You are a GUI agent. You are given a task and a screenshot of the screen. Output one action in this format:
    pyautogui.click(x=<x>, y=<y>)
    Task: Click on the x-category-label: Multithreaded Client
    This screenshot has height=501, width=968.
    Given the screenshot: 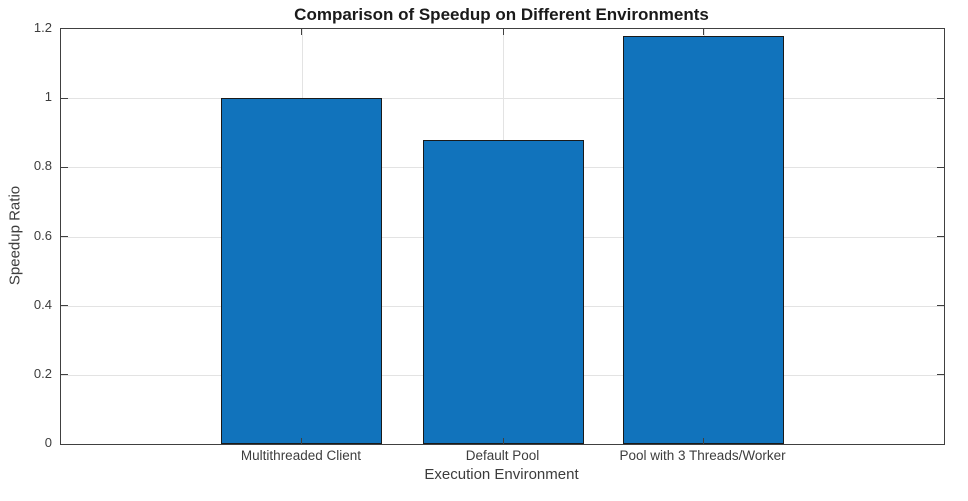 What is the action you would take?
    pyautogui.click(x=301, y=455)
    